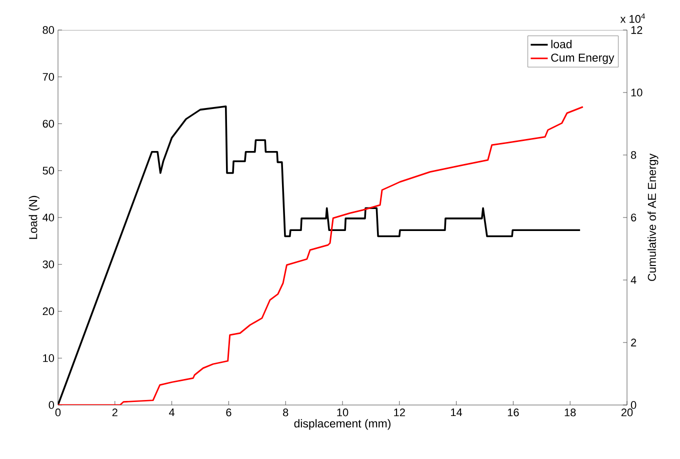 This screenshot has height=459, width=680. What do you see at coordinates (633, 280) in the screenshot?
I see `y2-tick-label: 4` at bounding box center [633, 280].